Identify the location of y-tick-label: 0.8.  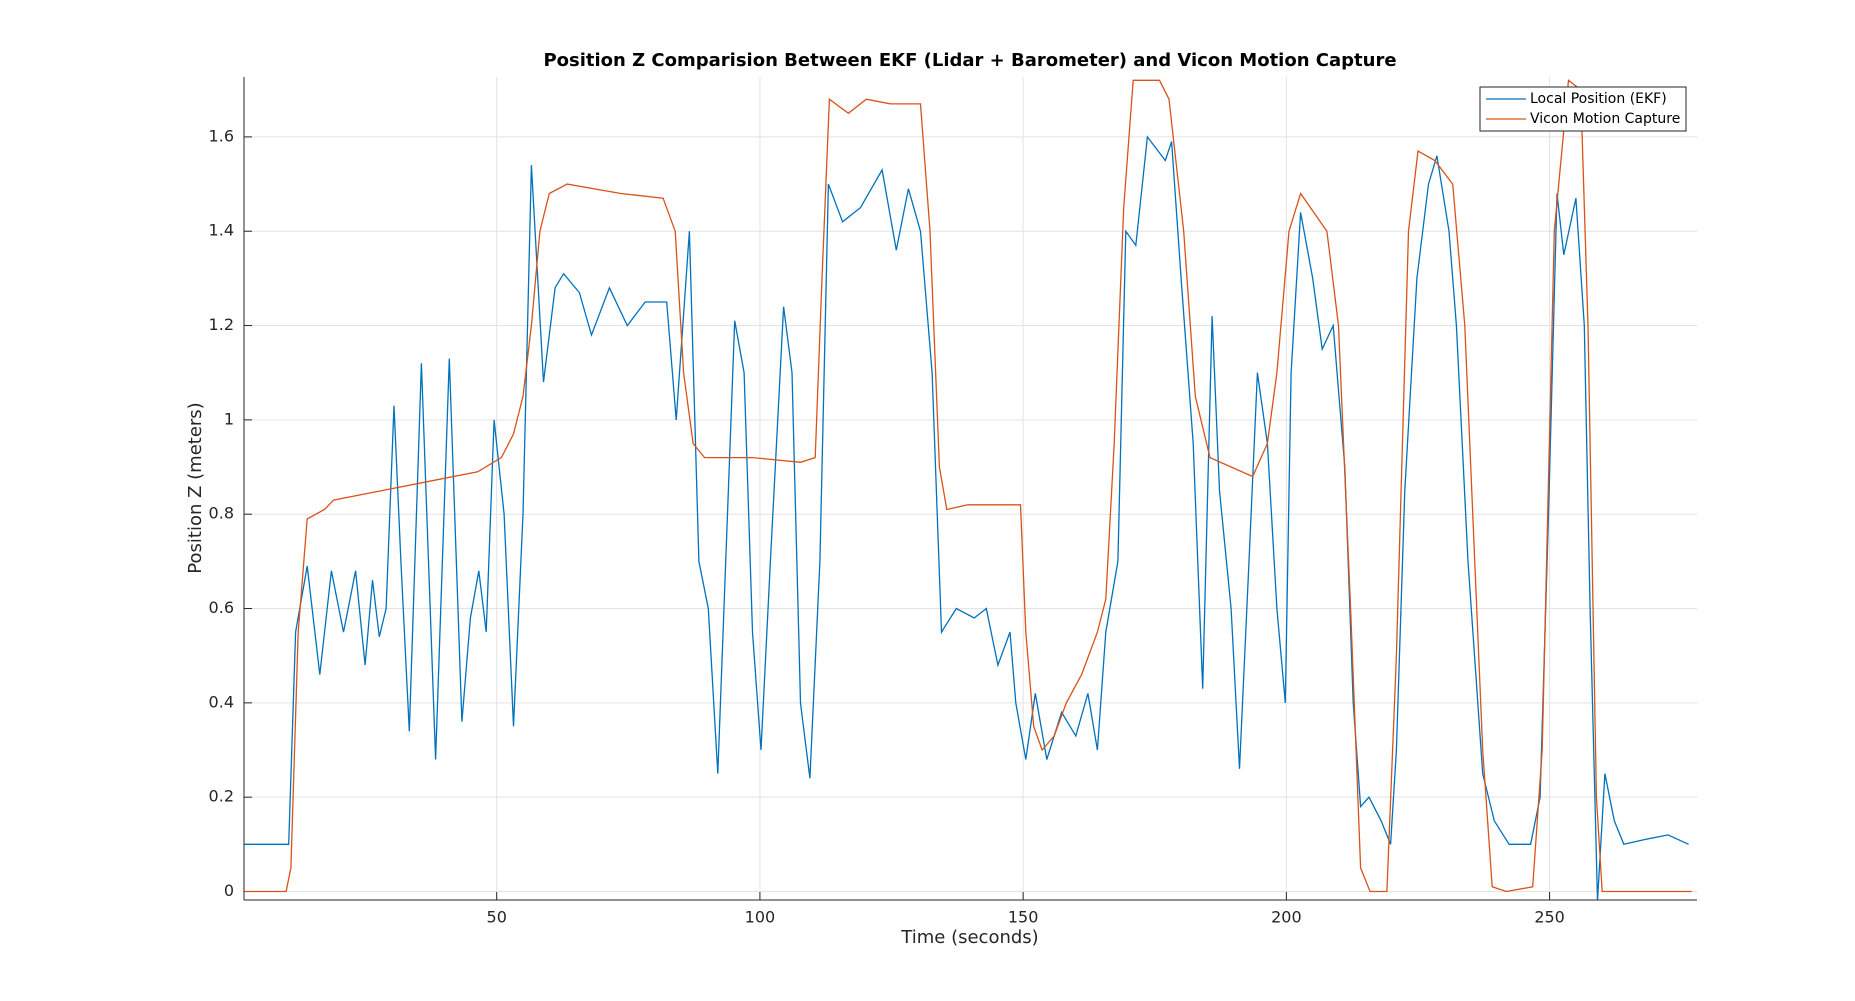
(221, 513).